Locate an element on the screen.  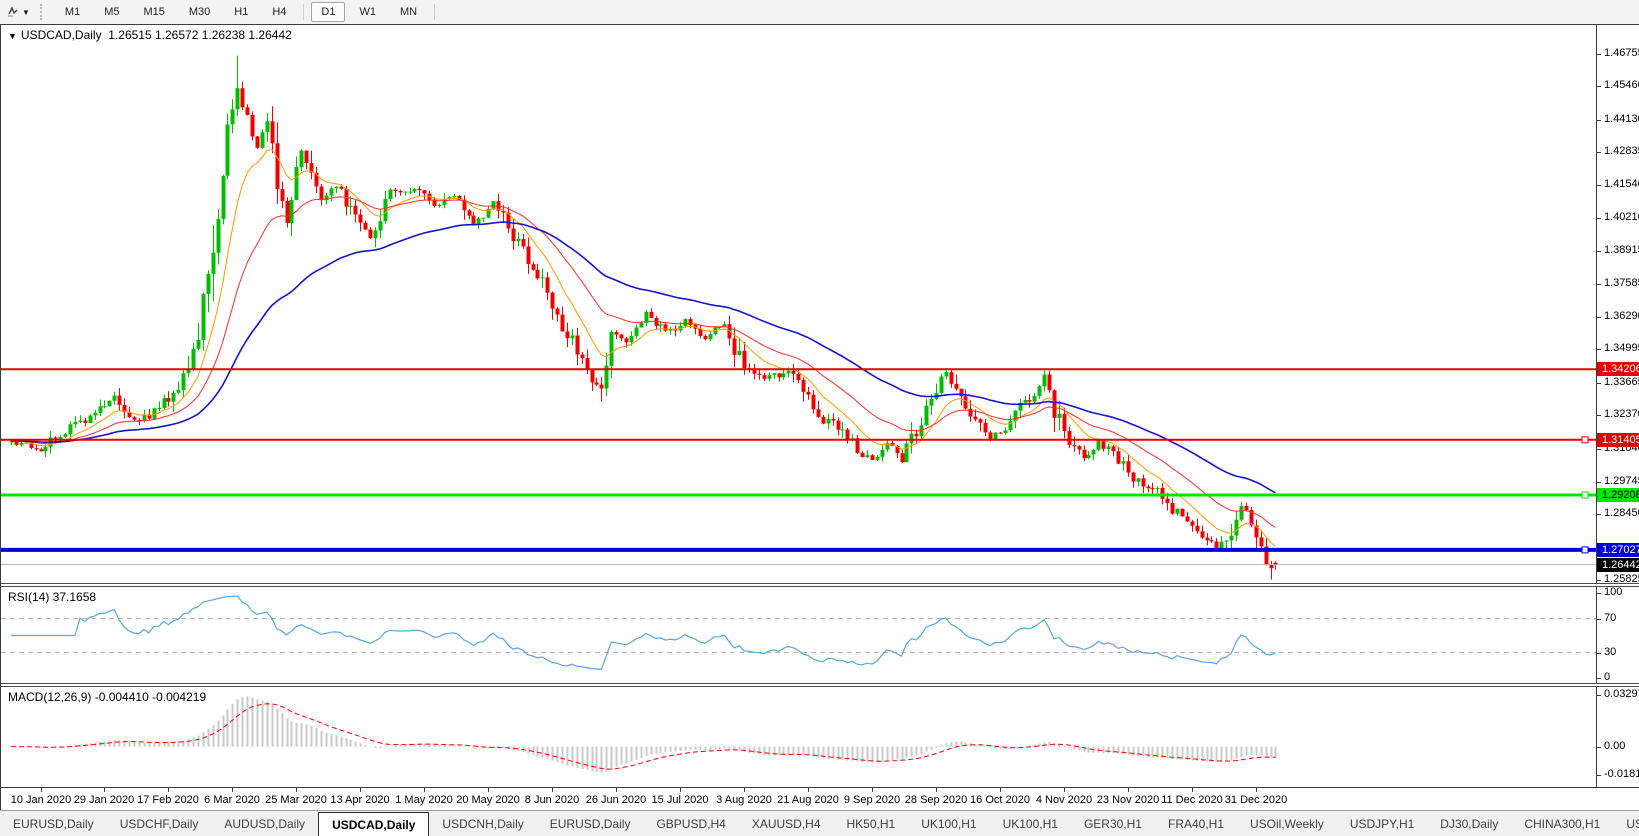
timeframe-button-m1: M1 is located at coordinates (72, 12).